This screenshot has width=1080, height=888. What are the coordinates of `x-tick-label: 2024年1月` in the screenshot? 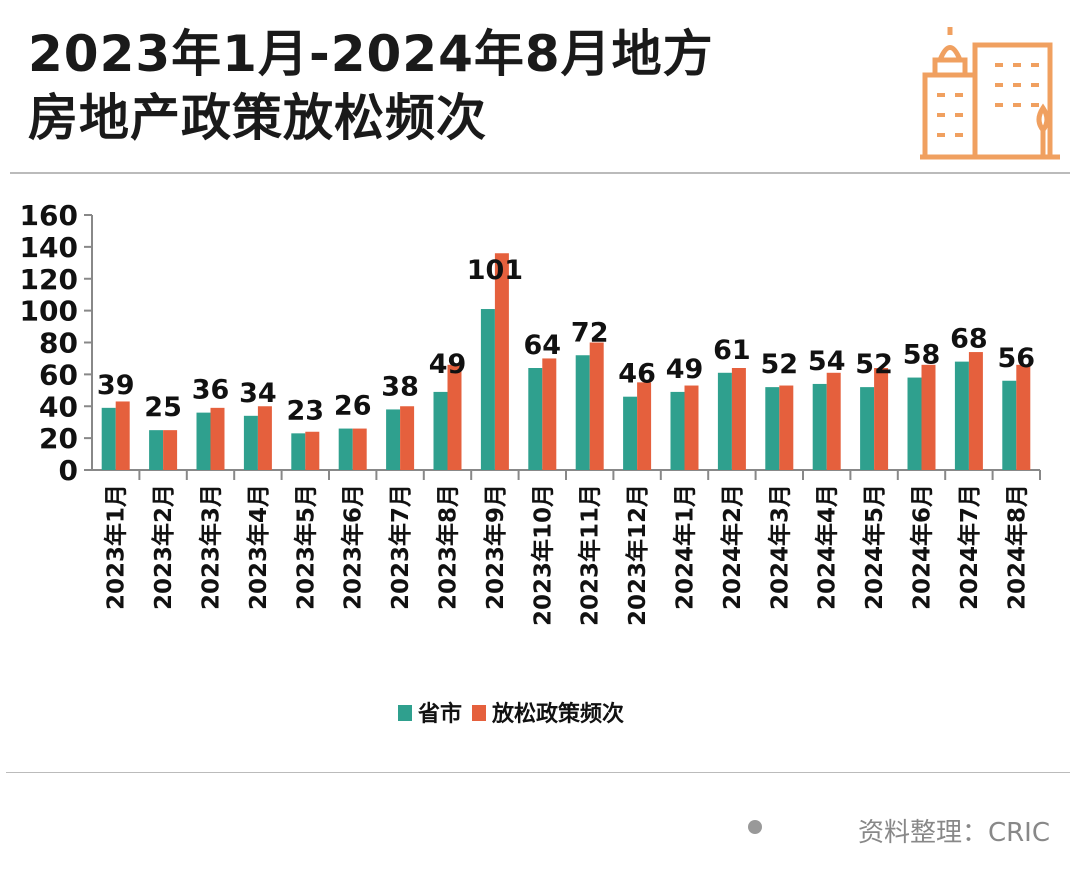 It's located at (685, 547).